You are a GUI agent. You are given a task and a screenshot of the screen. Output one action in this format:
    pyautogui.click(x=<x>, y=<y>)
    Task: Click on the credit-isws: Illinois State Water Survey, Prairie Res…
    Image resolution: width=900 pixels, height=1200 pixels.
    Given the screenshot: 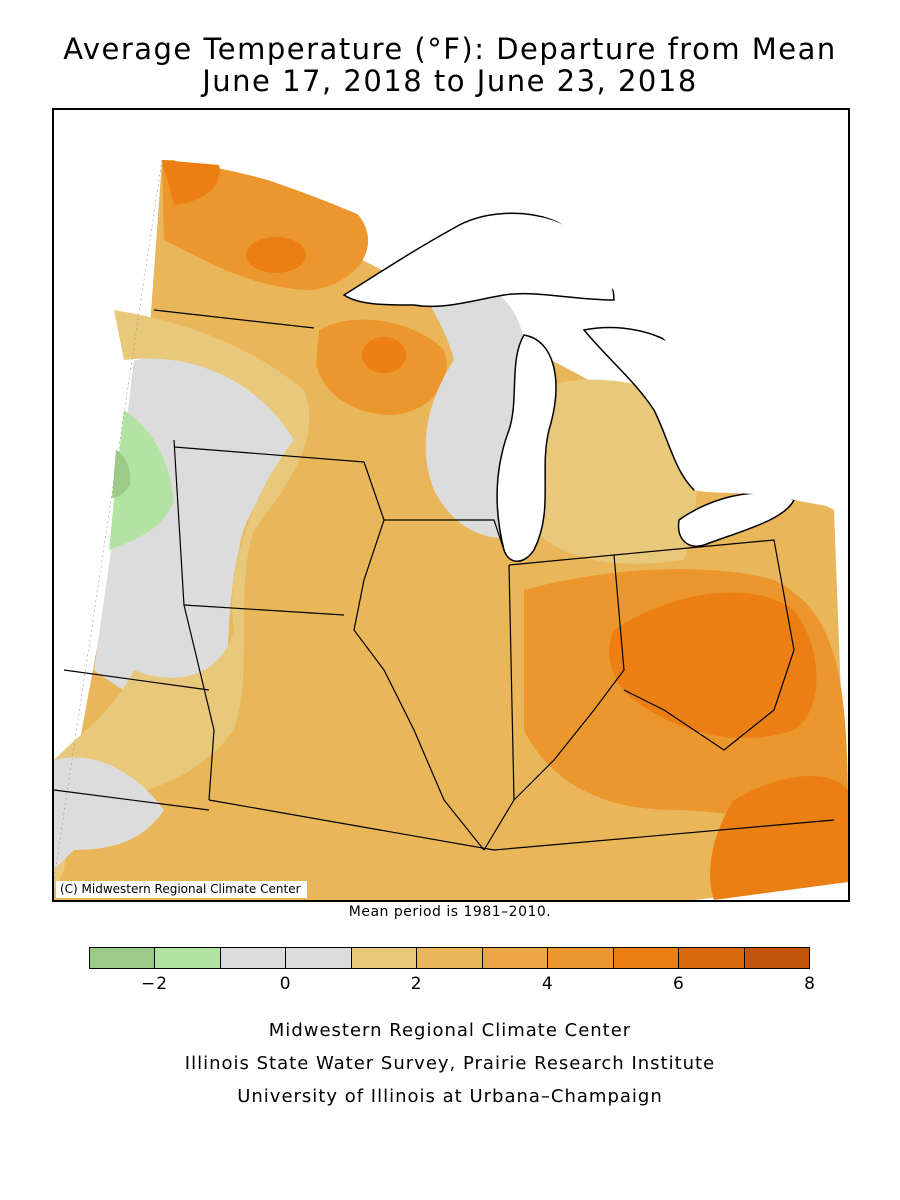 What is the action you would take?
    pyautogui.click(x=450, y=1063)
    